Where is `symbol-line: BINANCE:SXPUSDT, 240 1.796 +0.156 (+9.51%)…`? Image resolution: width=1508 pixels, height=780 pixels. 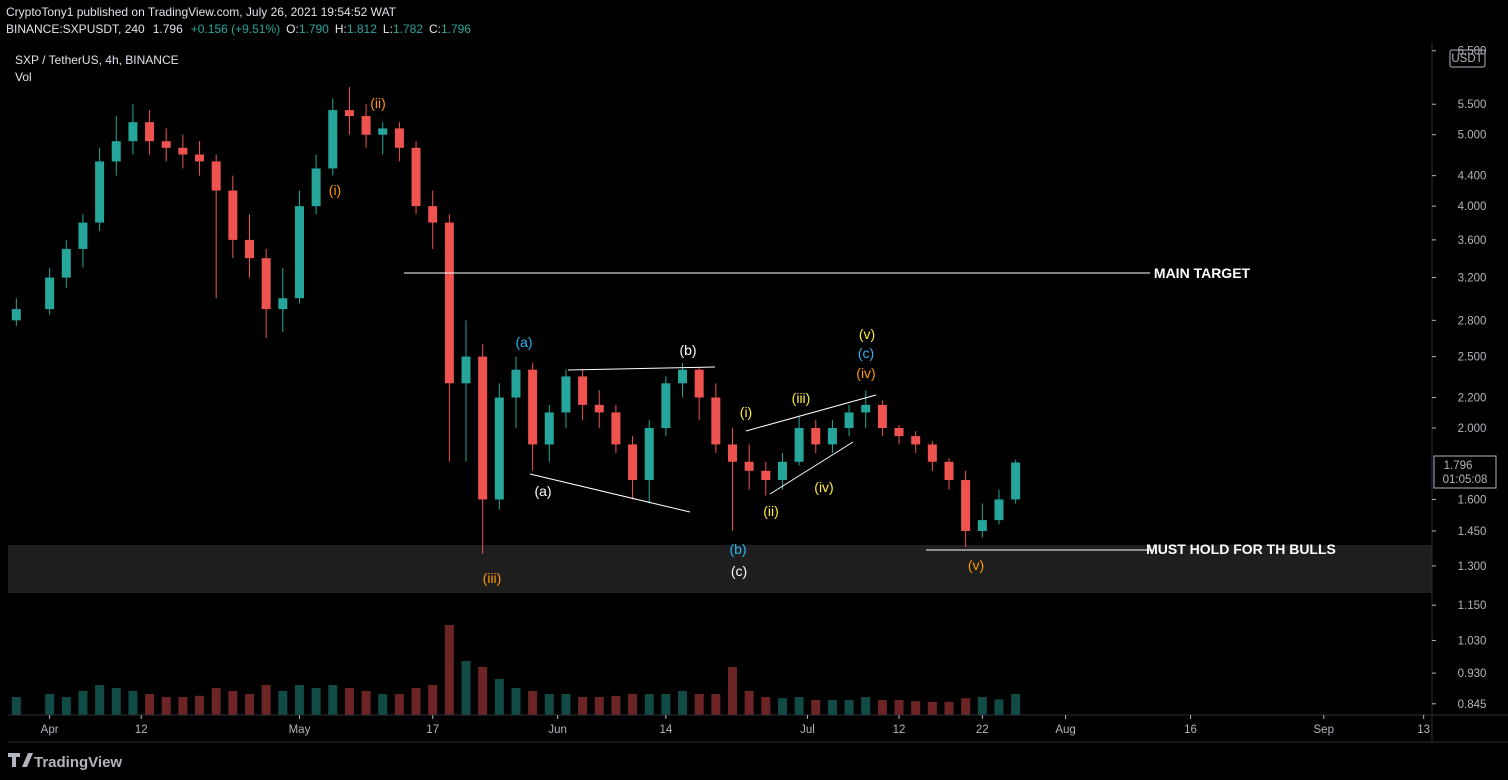
symbol-line: BINANCE:SXPUSDT, 240 1.796 +0.156 (+9.51%)… is located at coordinates (238, 29).